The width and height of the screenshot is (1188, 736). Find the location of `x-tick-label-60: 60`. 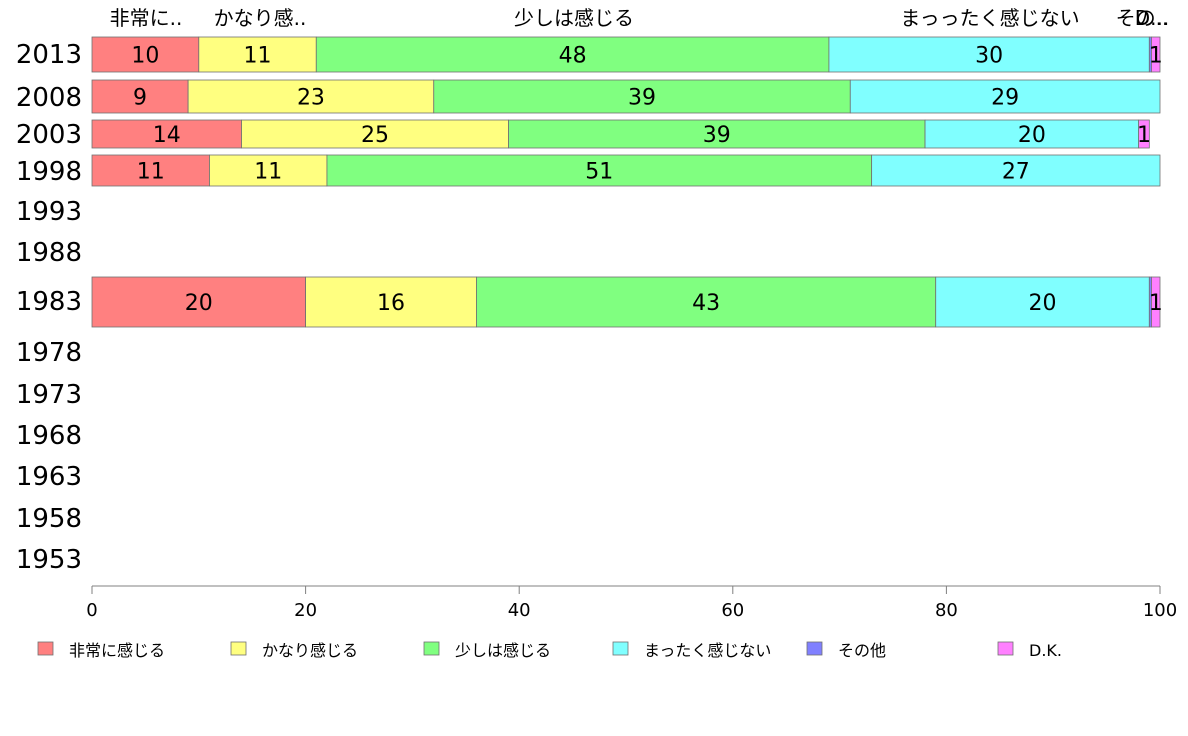

x-tick-label-60: 60 is located at coordinates (732, 610).